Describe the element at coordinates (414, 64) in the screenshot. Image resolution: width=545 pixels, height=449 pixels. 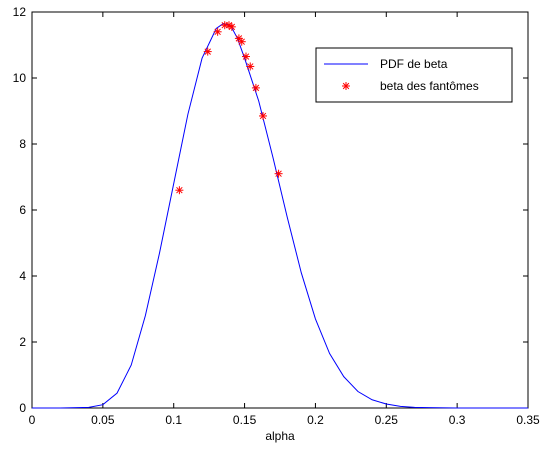
I see `legend-label-pdf: PDF de beta` at that location.